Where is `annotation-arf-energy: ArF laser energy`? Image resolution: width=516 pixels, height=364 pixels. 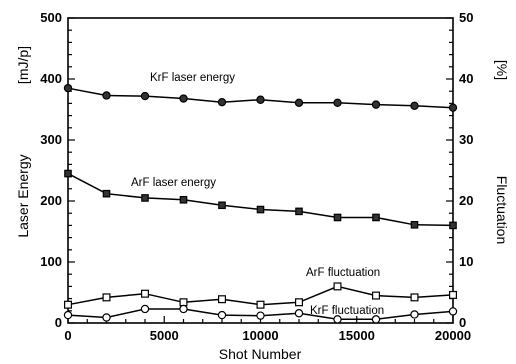 annotation-arf-energy: ArF laser energy is located at coordinates (173, 183).